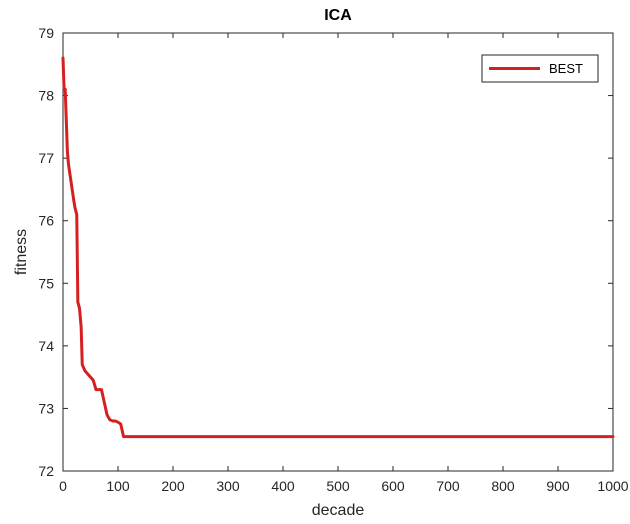  I want to click on x-tick-label: 700, so click(448, 486).